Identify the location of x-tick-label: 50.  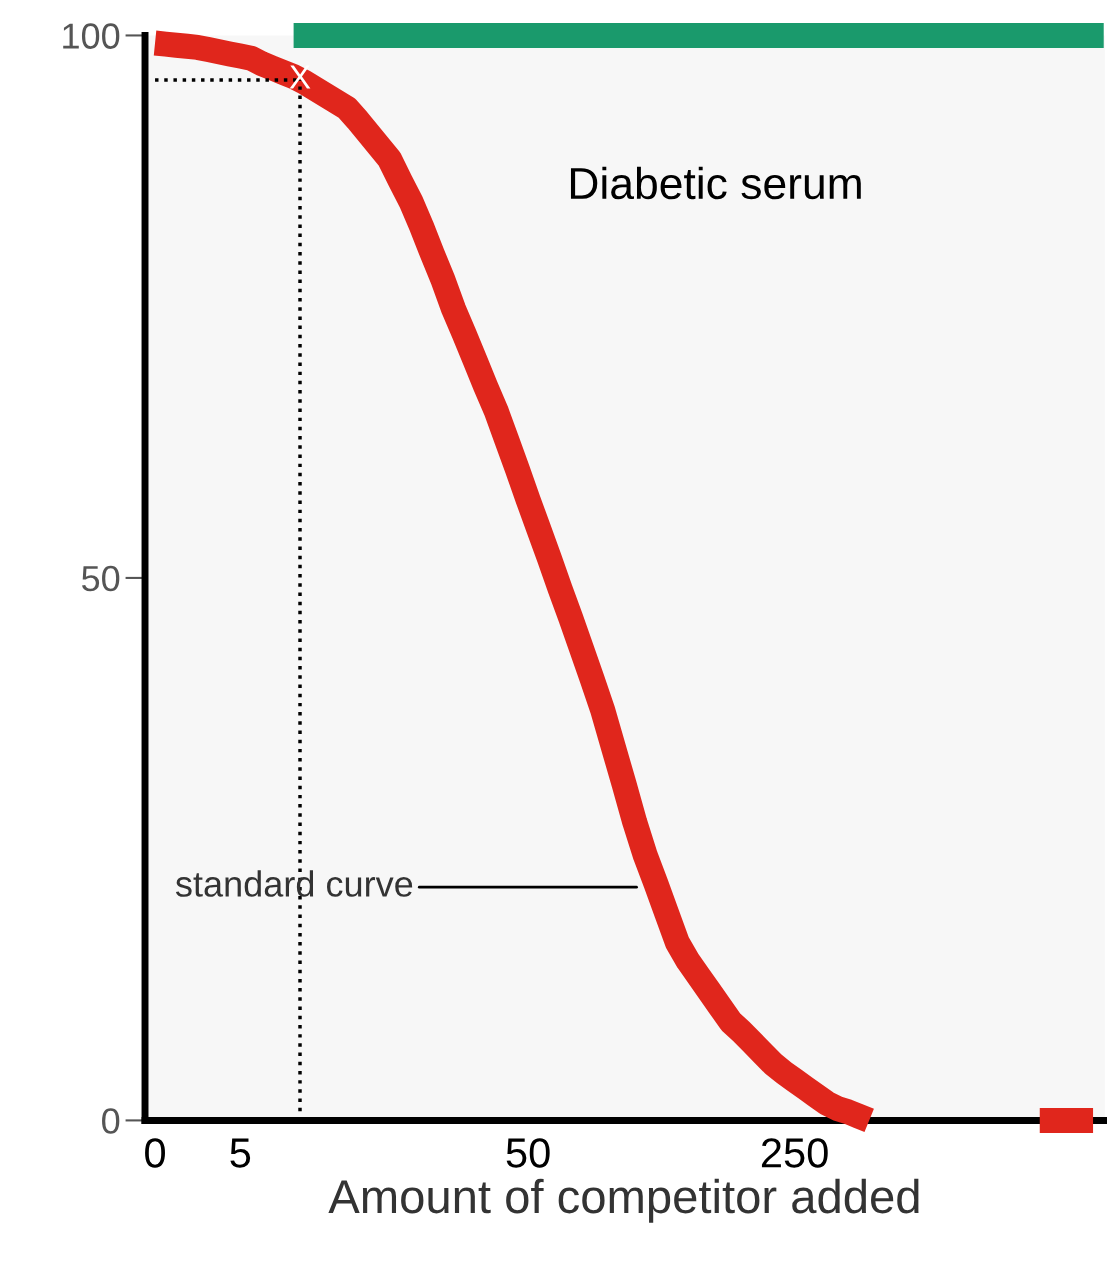
(528, 1153).